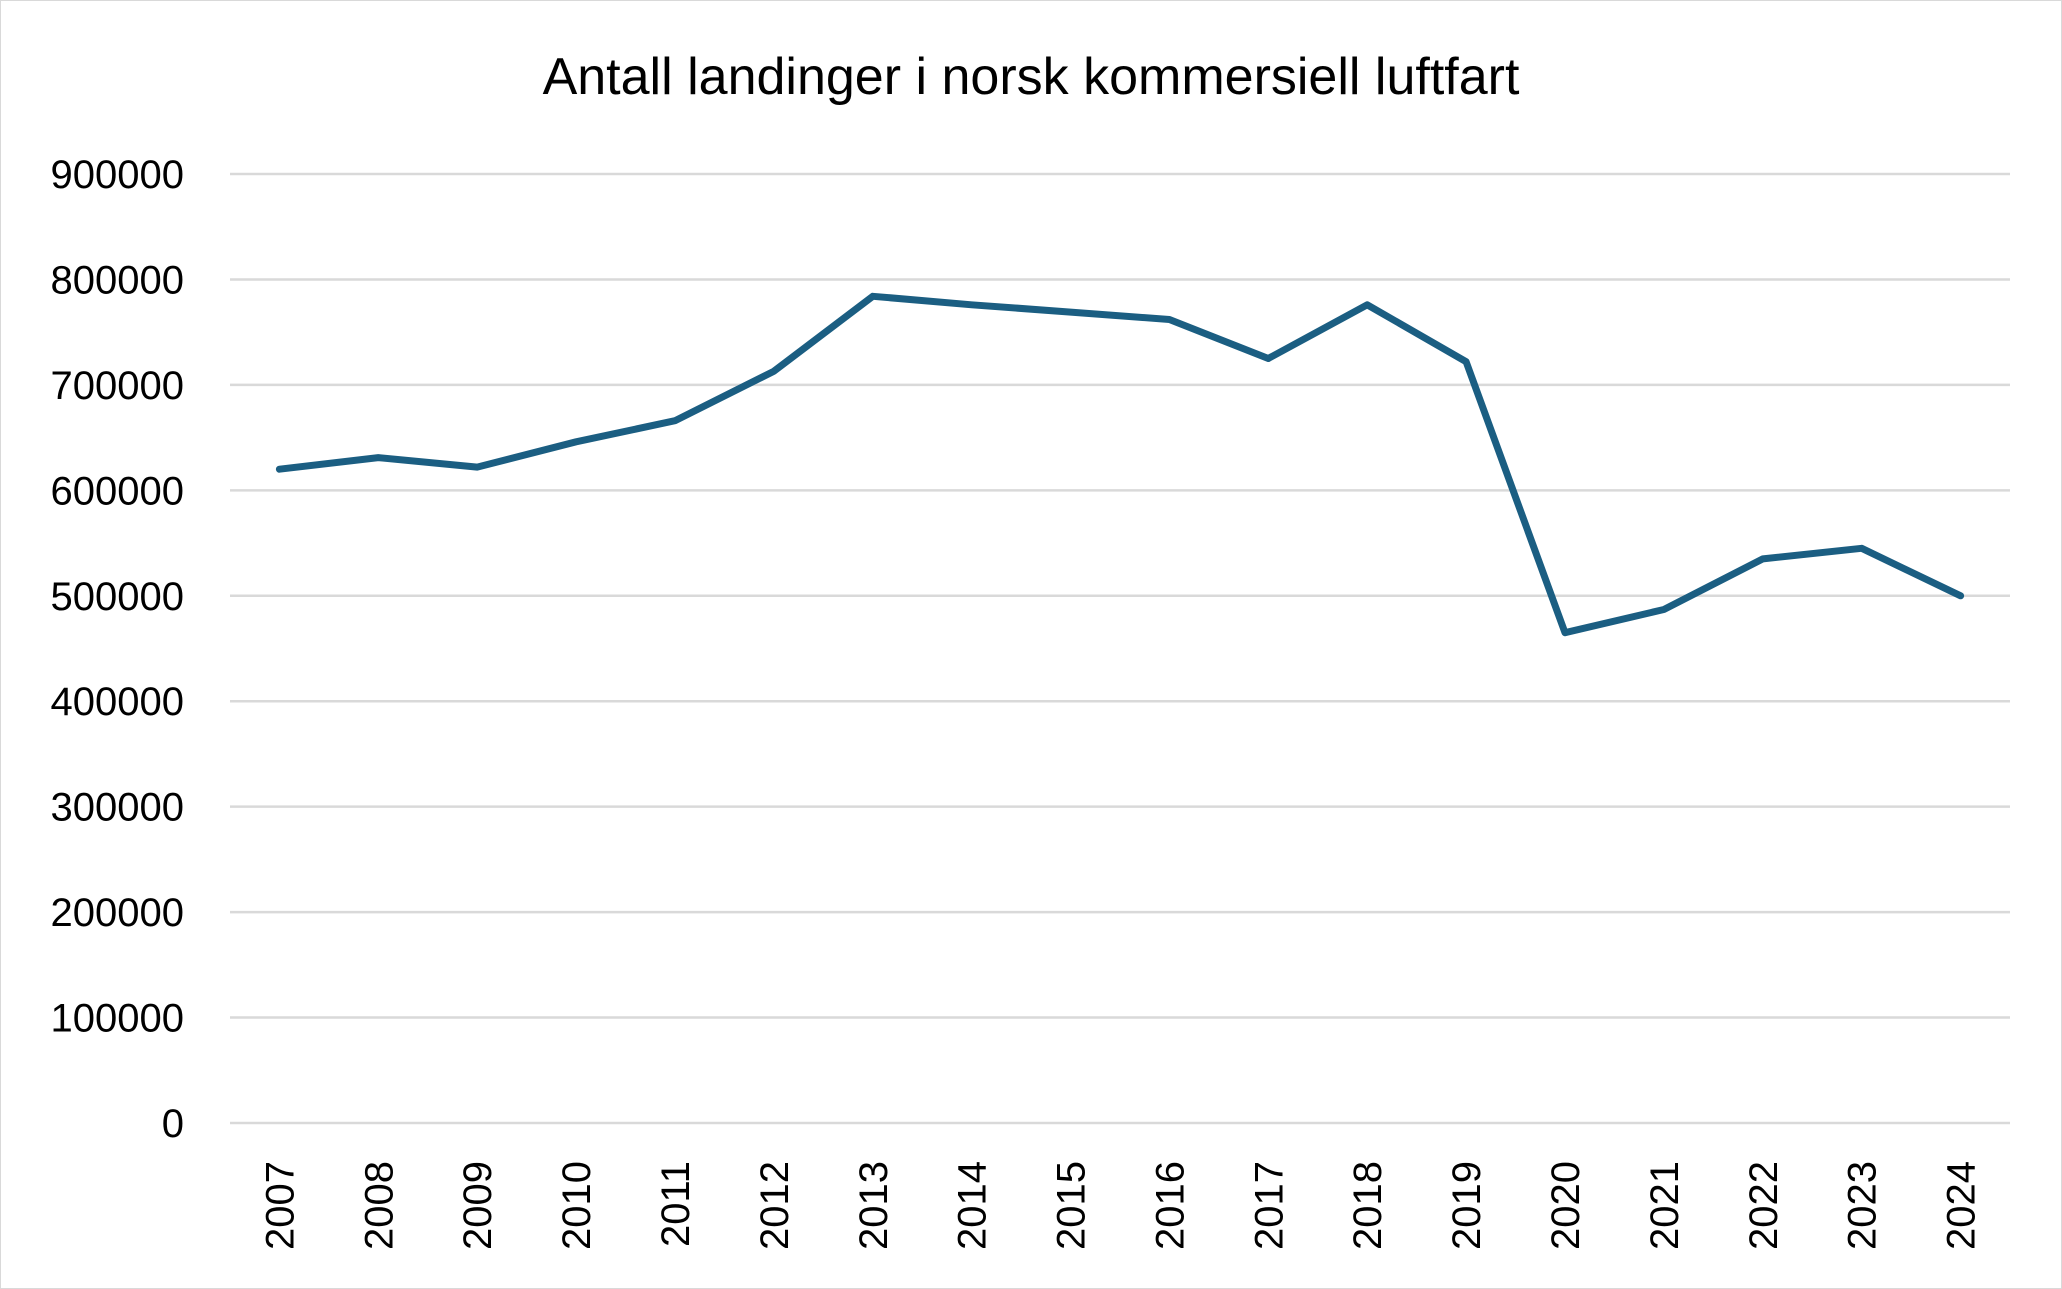  I want to click on data-point-2010, so click(576, 441).